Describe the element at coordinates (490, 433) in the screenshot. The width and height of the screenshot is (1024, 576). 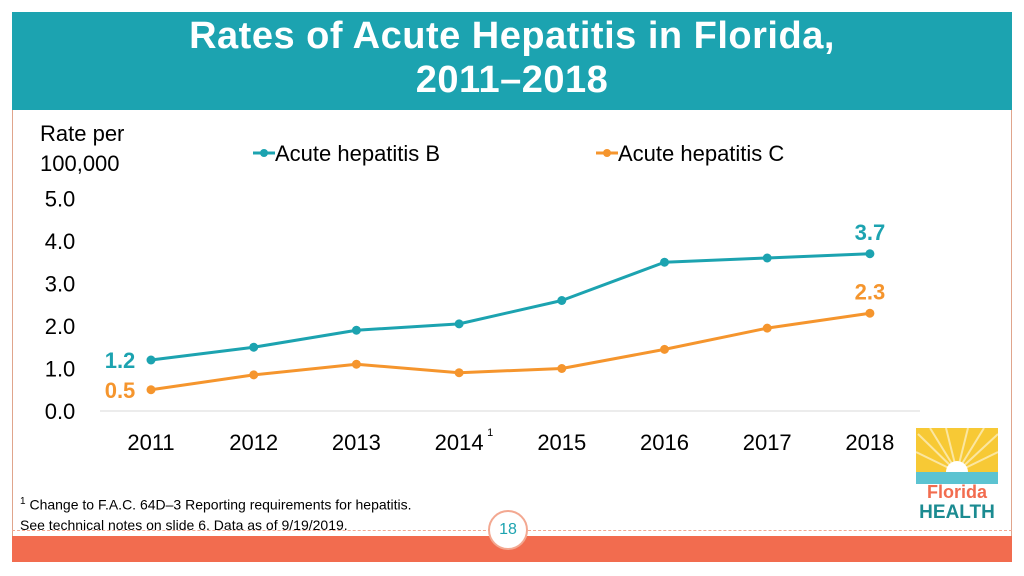
I see `x-tick-superscript: 1` at that location.